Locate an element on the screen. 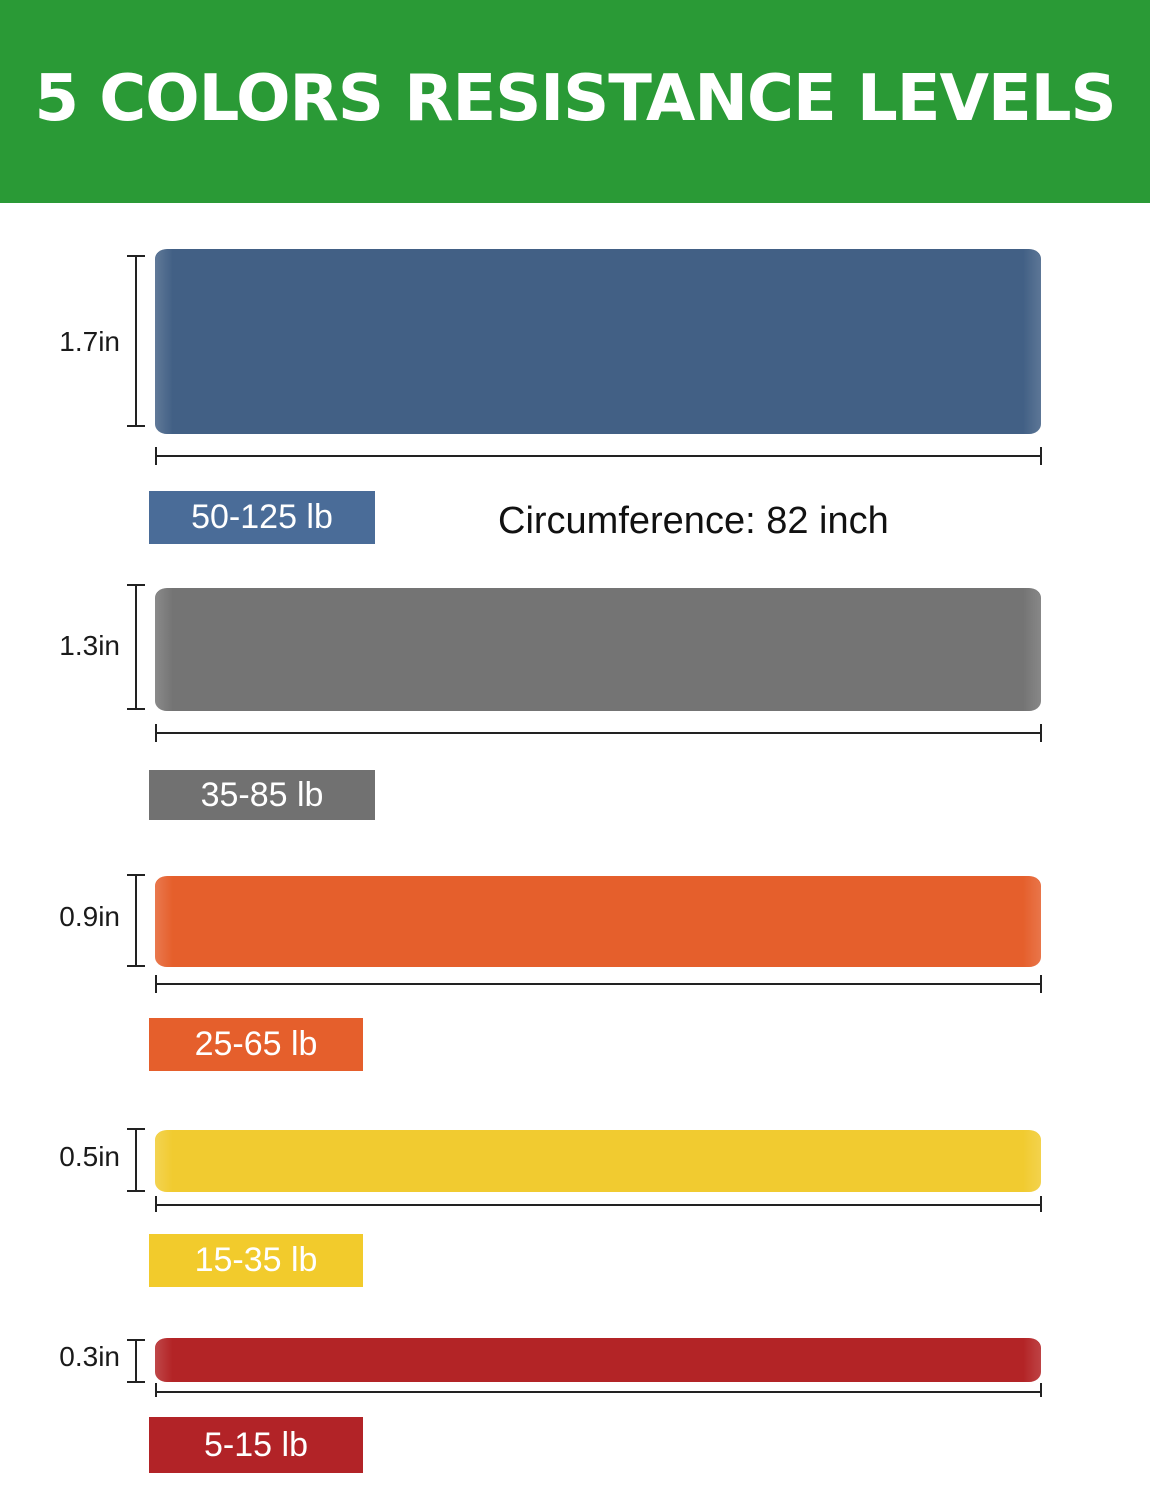 The height and width of the screenshot is (1500, 1150). circumference-label: Circumference: 82 inch is located at coordinates (693, 521).